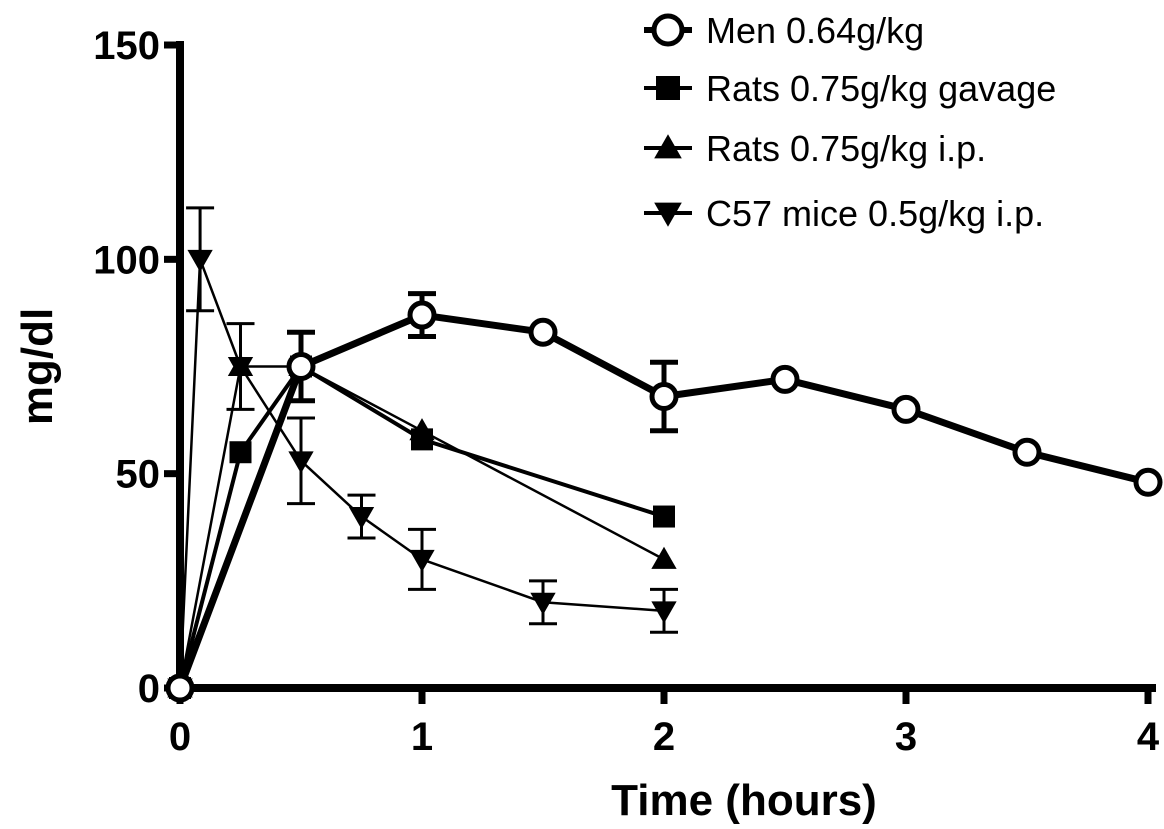 The width and height of the screenshot is (1164, 829). What do you see at coordinates (815, 30) in the screenshot?
I see `legend-label: Men 0.64g/kg` at bounding box center [815, 30].